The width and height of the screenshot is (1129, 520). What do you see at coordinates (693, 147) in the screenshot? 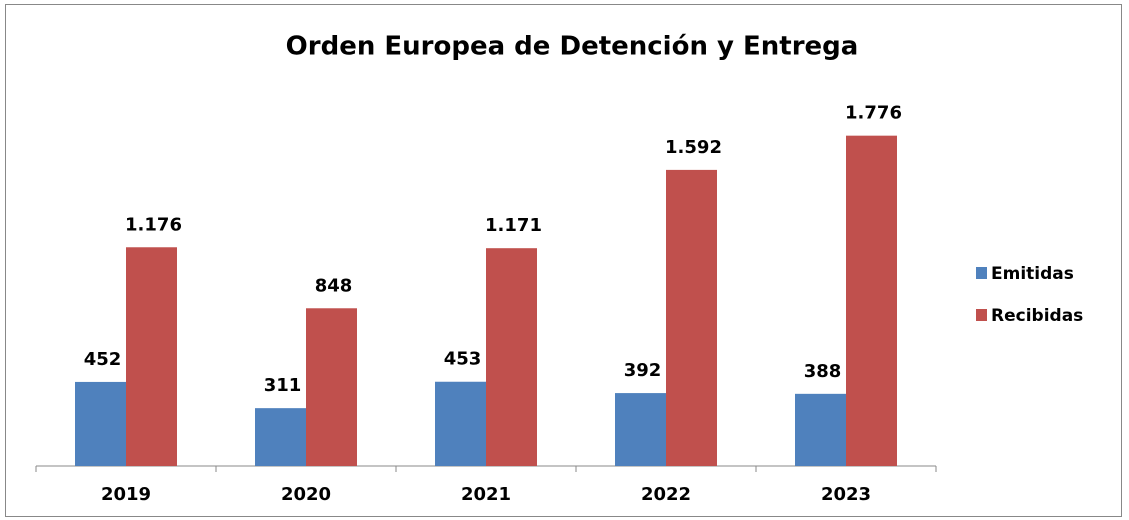
I see `data-label: 1.592` at bounding box center [693, 147].